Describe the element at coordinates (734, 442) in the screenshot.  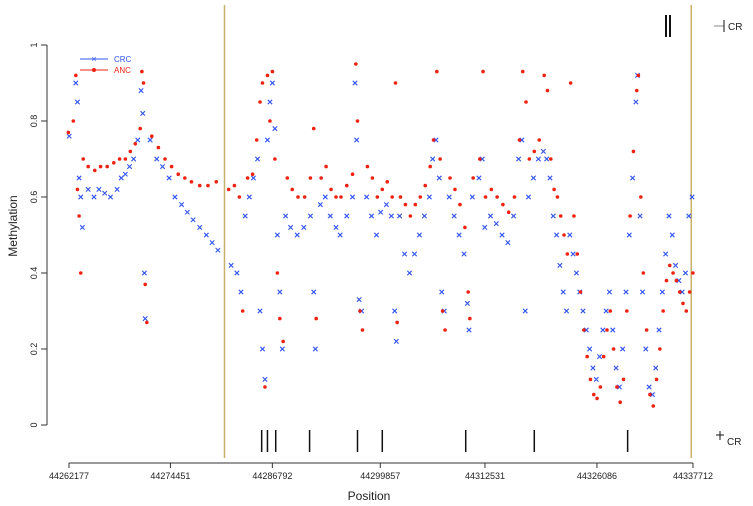
I see `cr-bottom-label: CR` at that location.